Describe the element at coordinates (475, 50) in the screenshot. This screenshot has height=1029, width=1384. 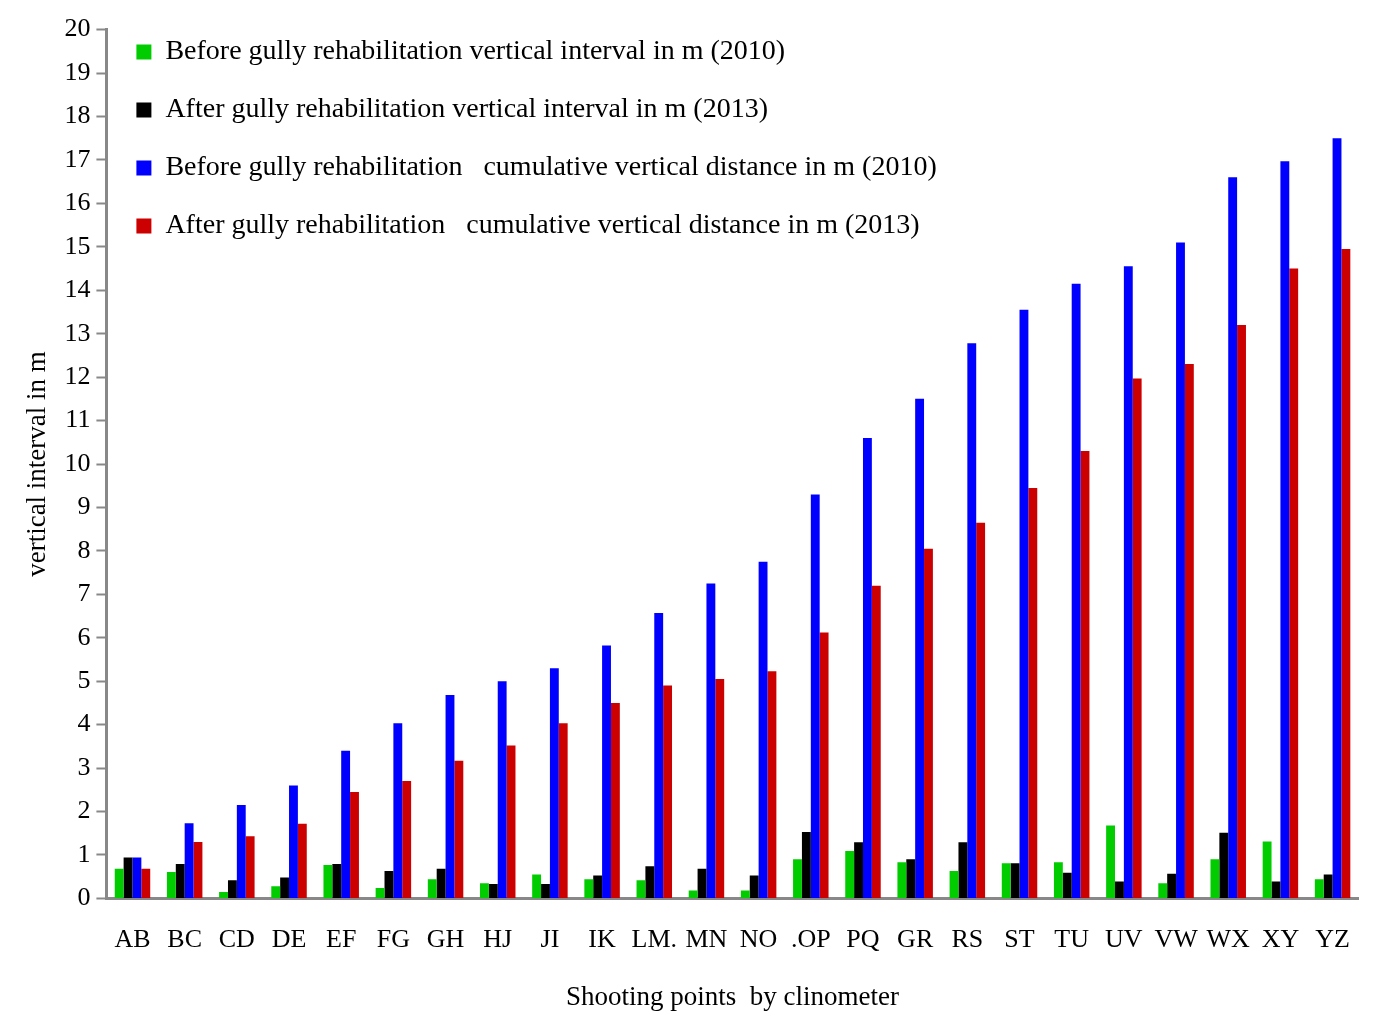
I see `legend-label: Before gully rehabilitation vertical interval in m (2010)` at that location.